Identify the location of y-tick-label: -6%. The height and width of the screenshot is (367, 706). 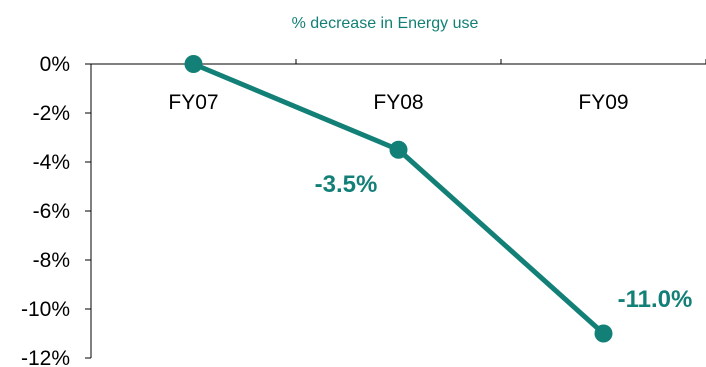
(51, 211).